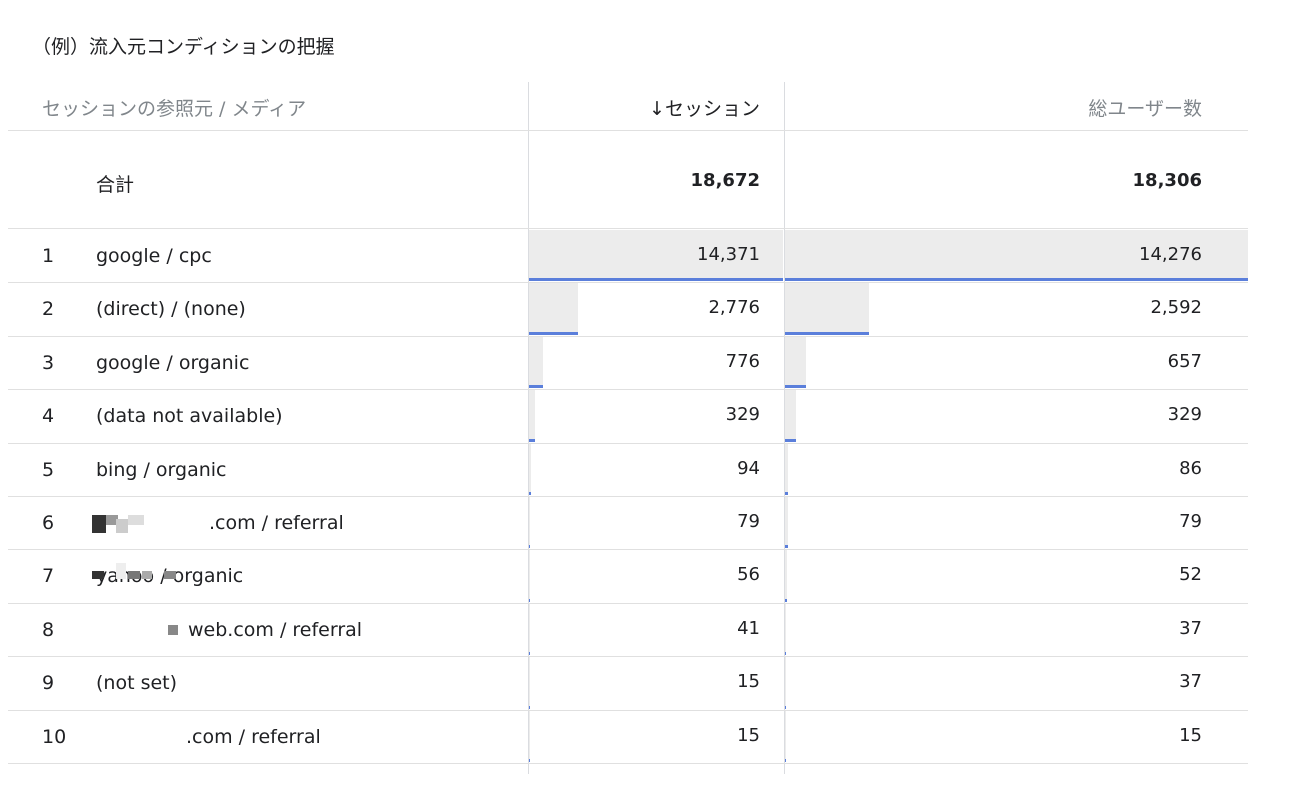 The width and height of the screenshot is (1306, 804). I want to click on row-source-link: google / organic, so click(173, 362).